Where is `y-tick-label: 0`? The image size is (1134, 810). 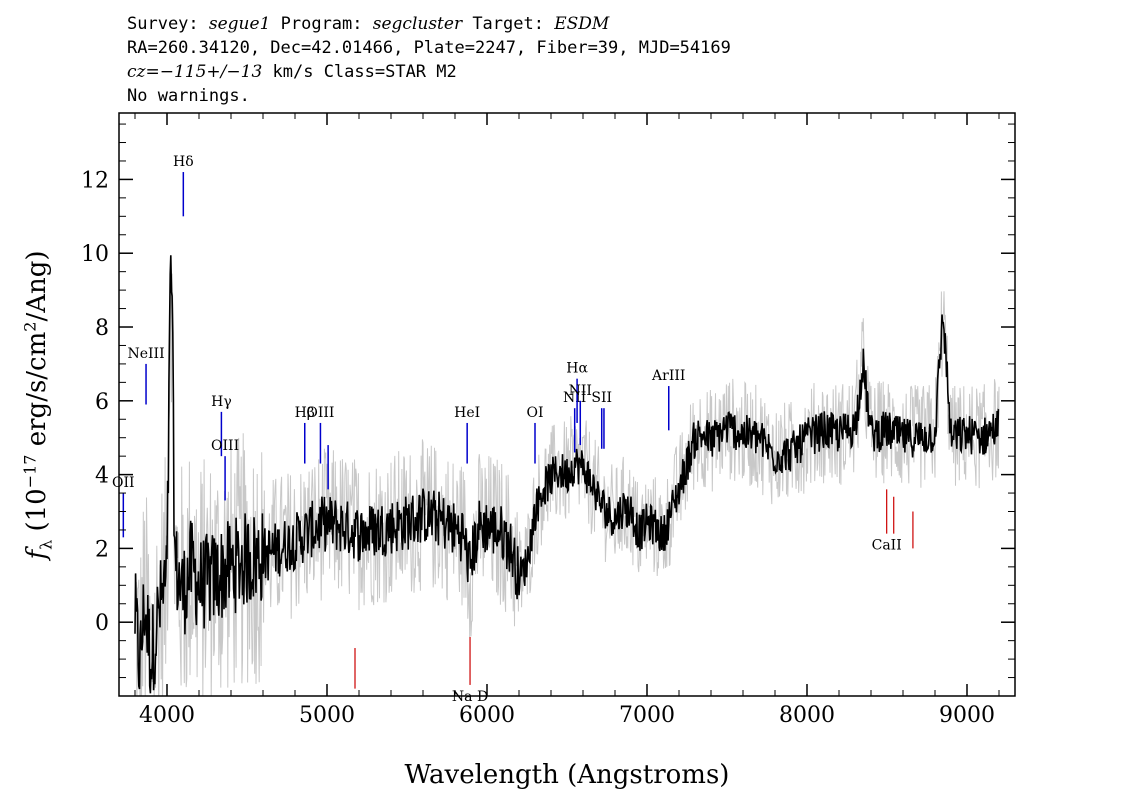
y-tick-label: 0 is located at coordinates (102, 623).